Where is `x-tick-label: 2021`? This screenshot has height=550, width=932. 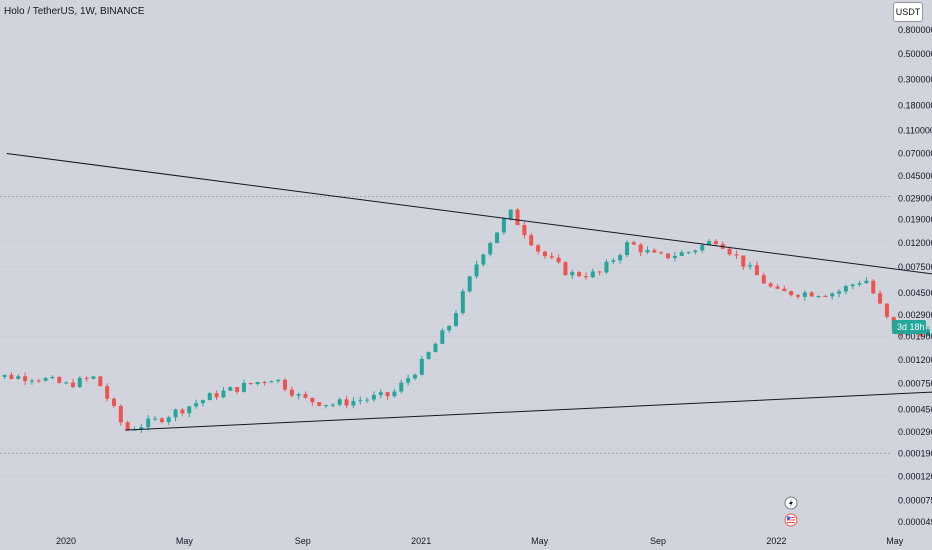 x-tick-label: 2021 is located at coordinates (421, 541).